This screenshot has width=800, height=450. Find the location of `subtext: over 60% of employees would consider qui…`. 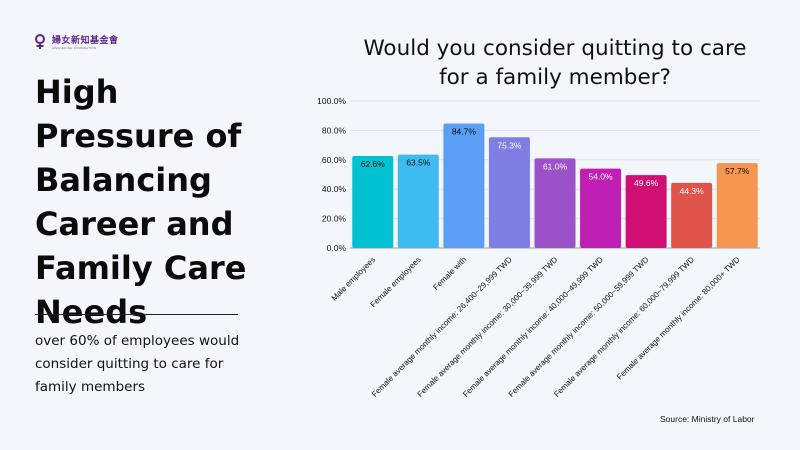

subtext: over 60% of employees would consider qui… is located at coordinates (137, 364).